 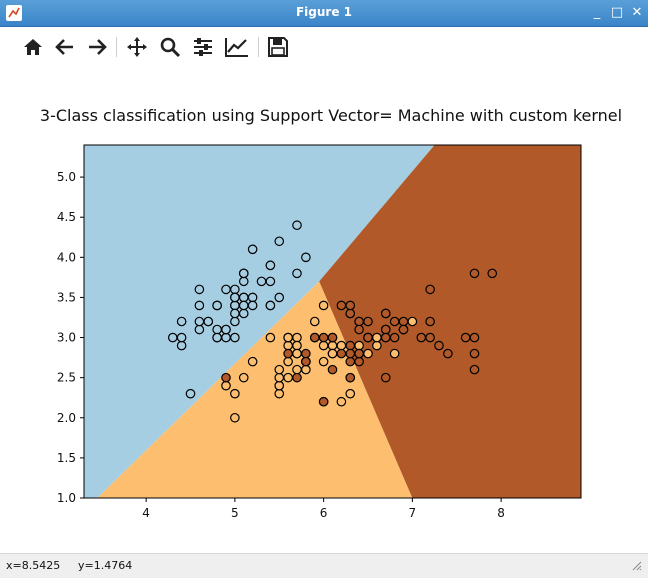 I want to click on save-icon, so click(x=278, y=47).